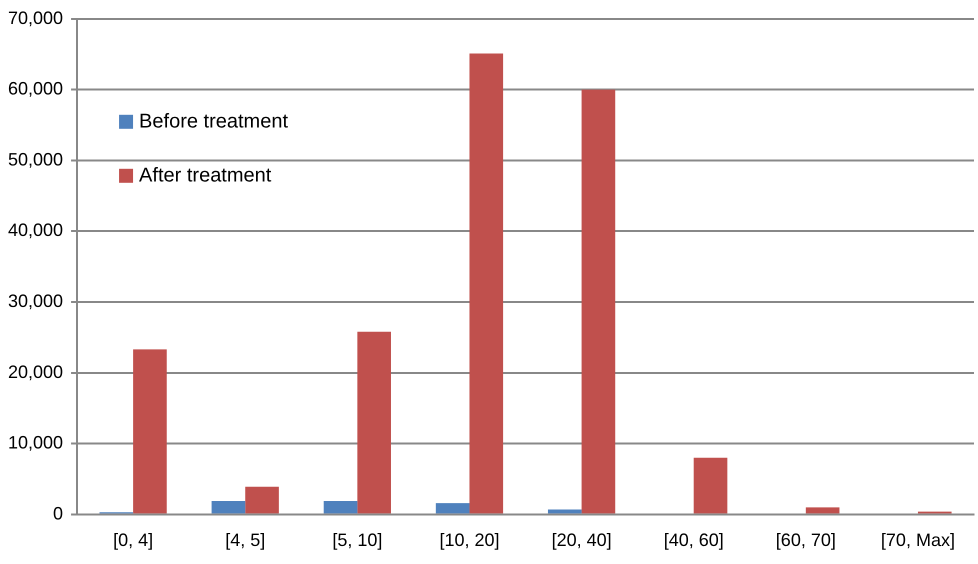 The width and height of the screenshot is (978, 564). Describe the element at coordinates (58, 513) in the screenshot. I see `y-tick-label: 0` at that location.